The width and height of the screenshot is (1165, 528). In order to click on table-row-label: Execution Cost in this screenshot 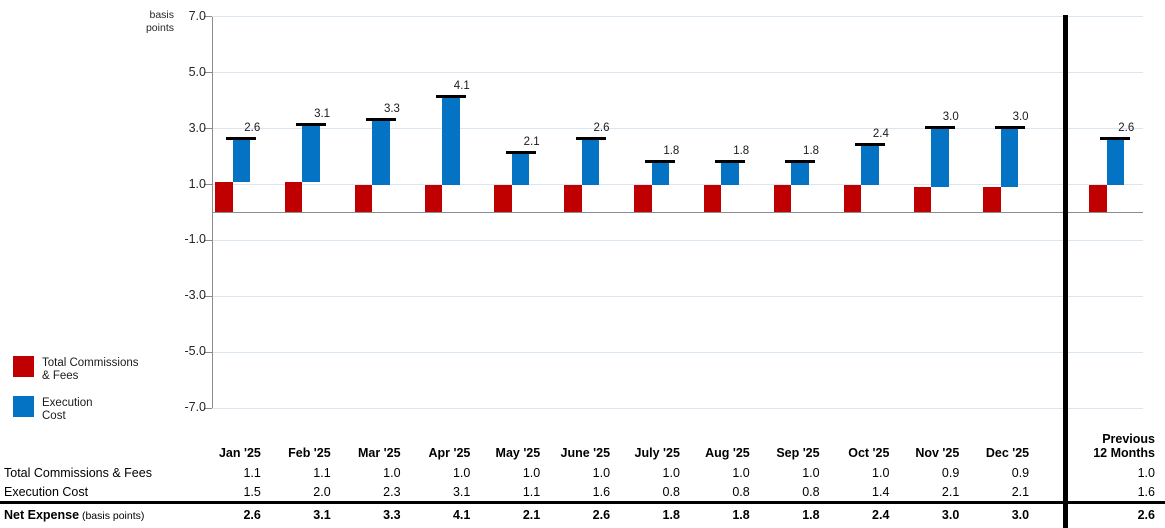, I will do `click(97, 492)`.